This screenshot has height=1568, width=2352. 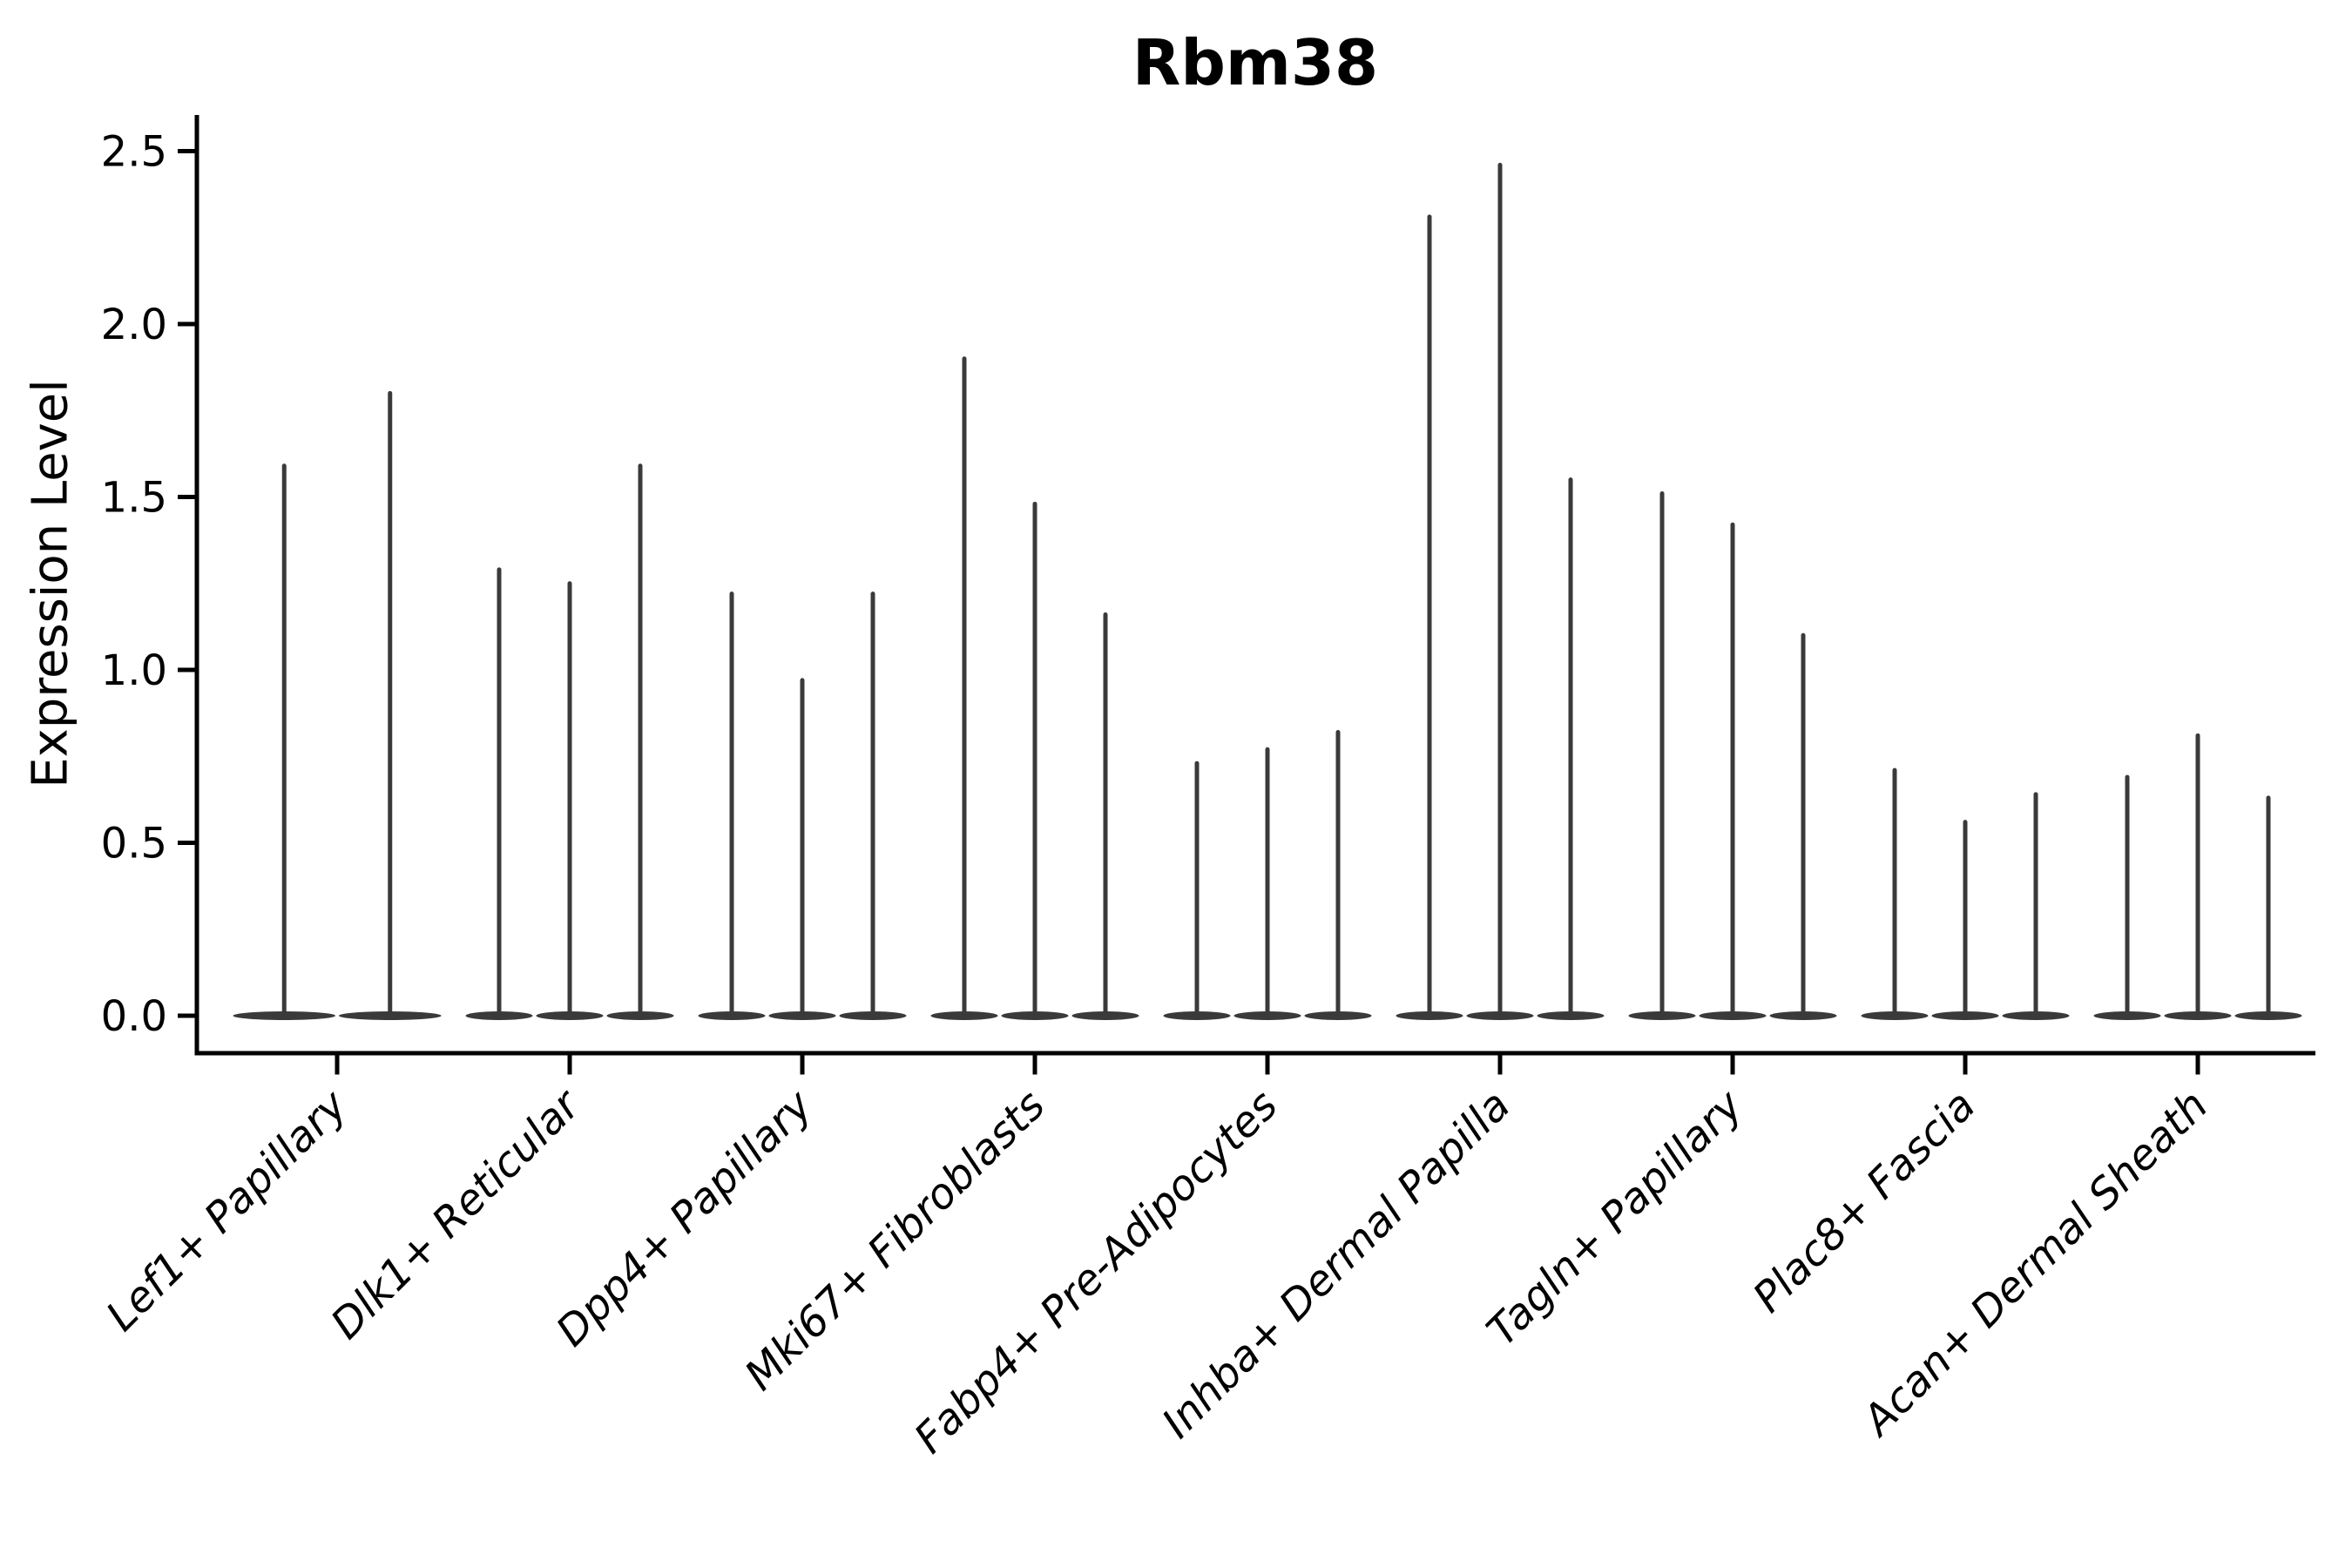 What do you see at coordinates (456, 1214) in the screenshot?
I see `x-tick-label: Dlk1+ Reticular` at bounding box center [456, 1214].